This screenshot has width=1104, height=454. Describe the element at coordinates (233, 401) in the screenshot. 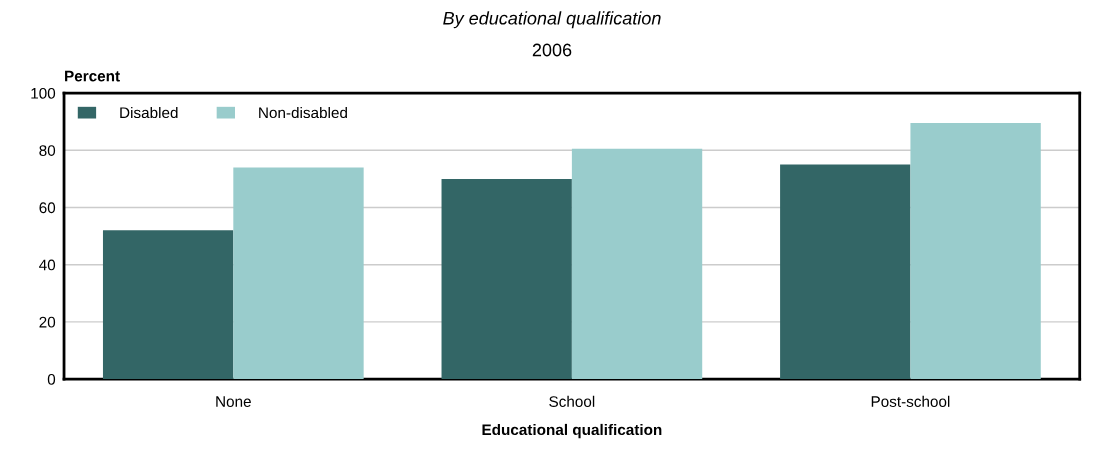

I see `x-tick-label: None` at that location.